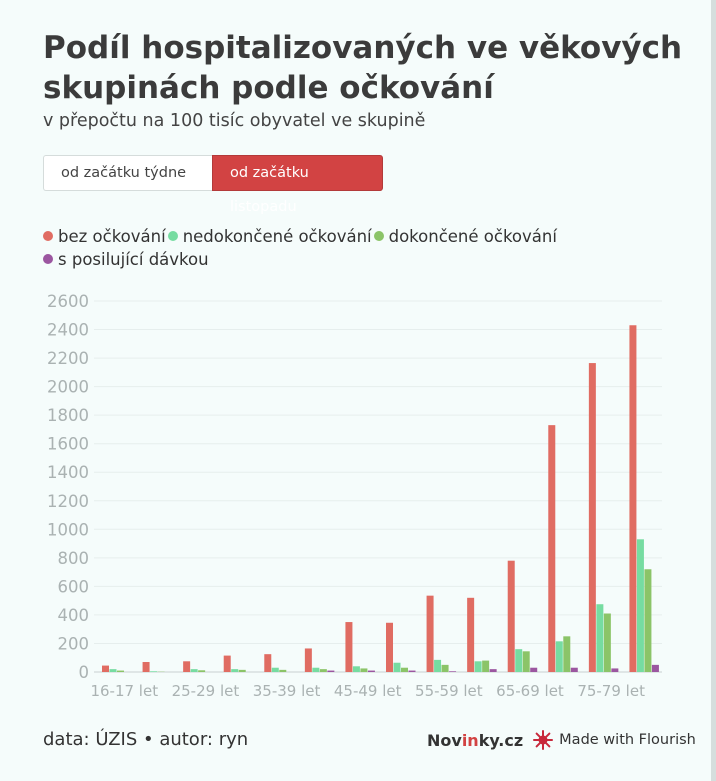  I want to click on y-tick-label: 800, so click(74, 558).